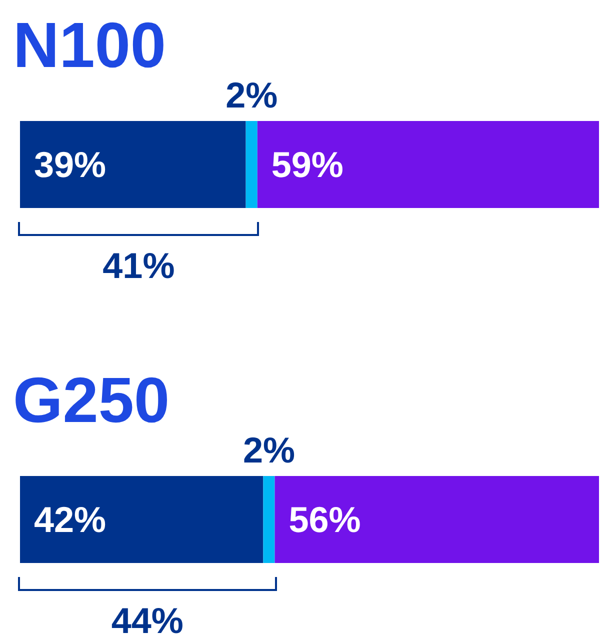 Image resolution: width=607 pixels, height=643 pixels. What do you see at coordinates (139, 265) in the screenshot?
I see `text: 41%` at bounding box center [139, 265].